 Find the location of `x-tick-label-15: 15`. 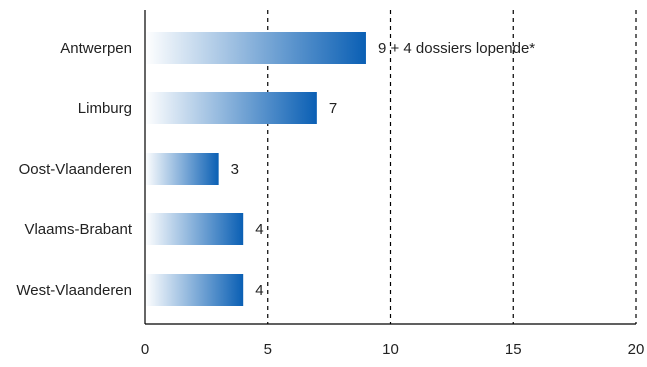

x-tick-label-15: 15 is located at coordinates (513, 349).